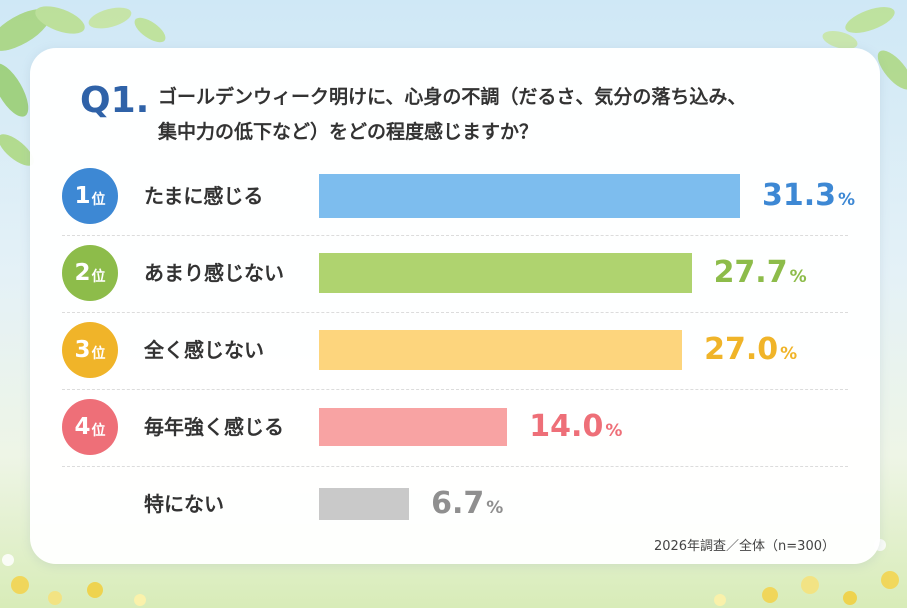  Describe the element at coordinates (214, 427) in the screenshot. I see `category-label: 毎年強く感じる` at that location.